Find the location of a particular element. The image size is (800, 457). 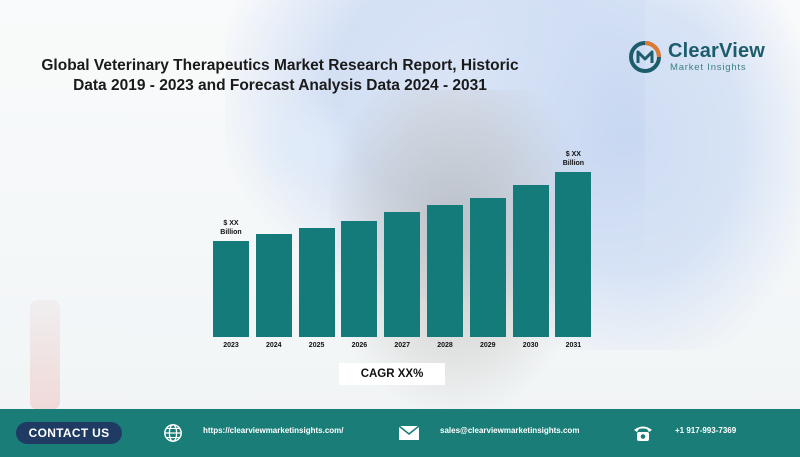

bar-2029 is located at coordinates (487, 267).